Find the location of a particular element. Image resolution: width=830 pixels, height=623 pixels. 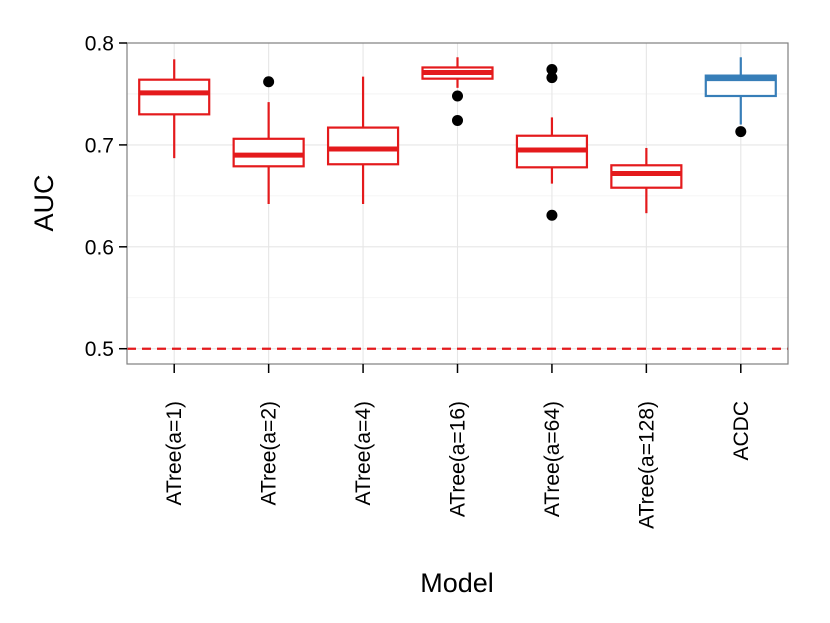

y-tick-label: 0.8 is located at coordinates (99, 44).